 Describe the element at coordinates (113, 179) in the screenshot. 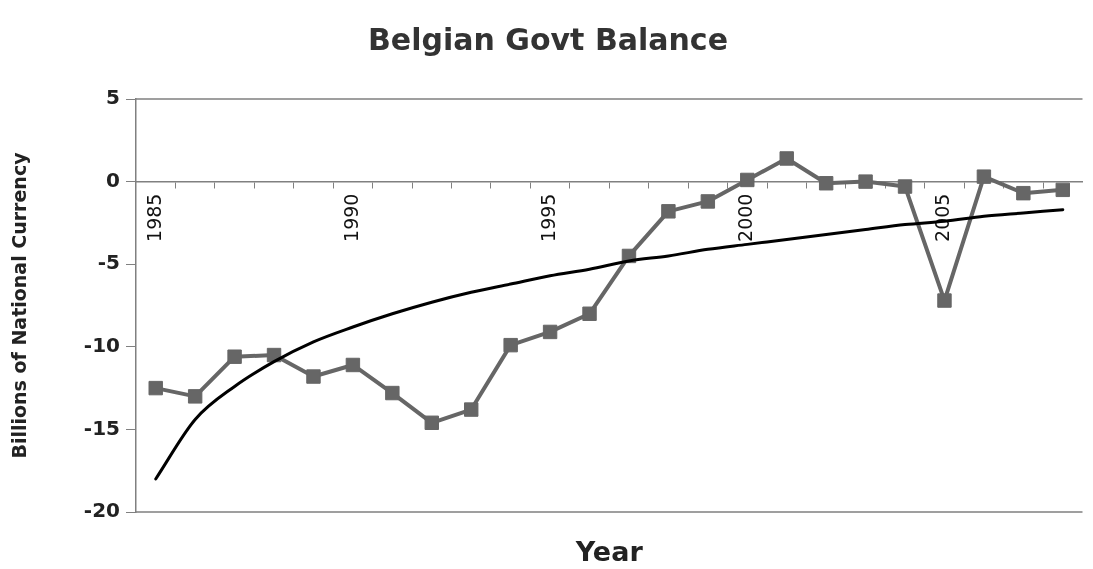

I see `y-tick-label: 0` at that location.